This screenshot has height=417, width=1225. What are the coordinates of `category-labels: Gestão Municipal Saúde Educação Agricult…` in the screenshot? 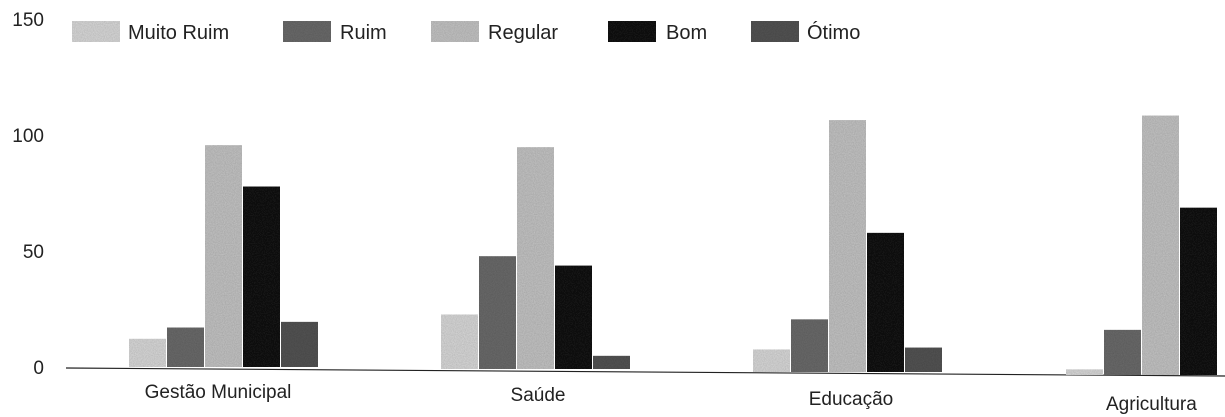 It's located at (671, 398).